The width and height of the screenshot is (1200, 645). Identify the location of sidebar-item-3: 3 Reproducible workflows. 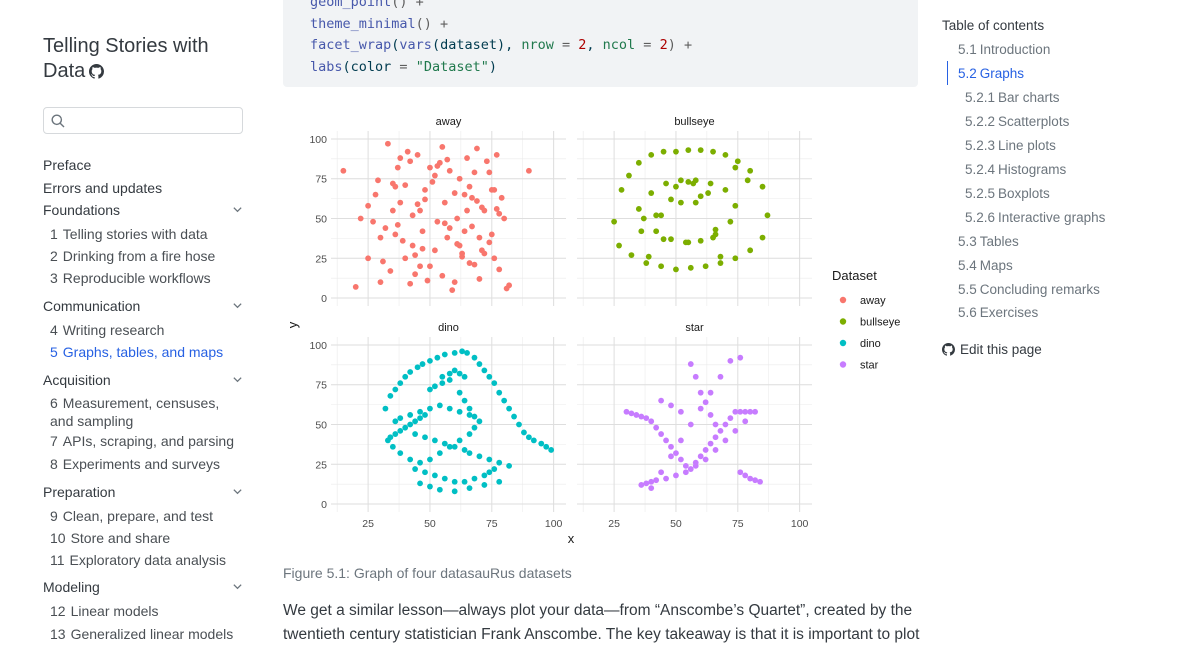
(145, 278).